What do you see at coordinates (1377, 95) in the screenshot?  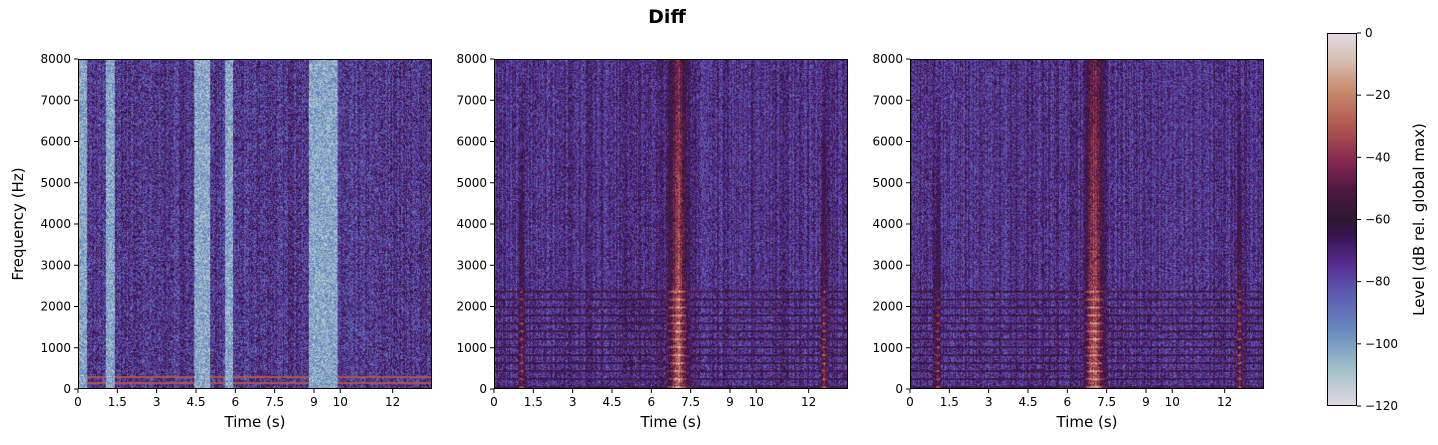 I see `colorbar-tick-label: −20` at bounding box center [1377, 95].